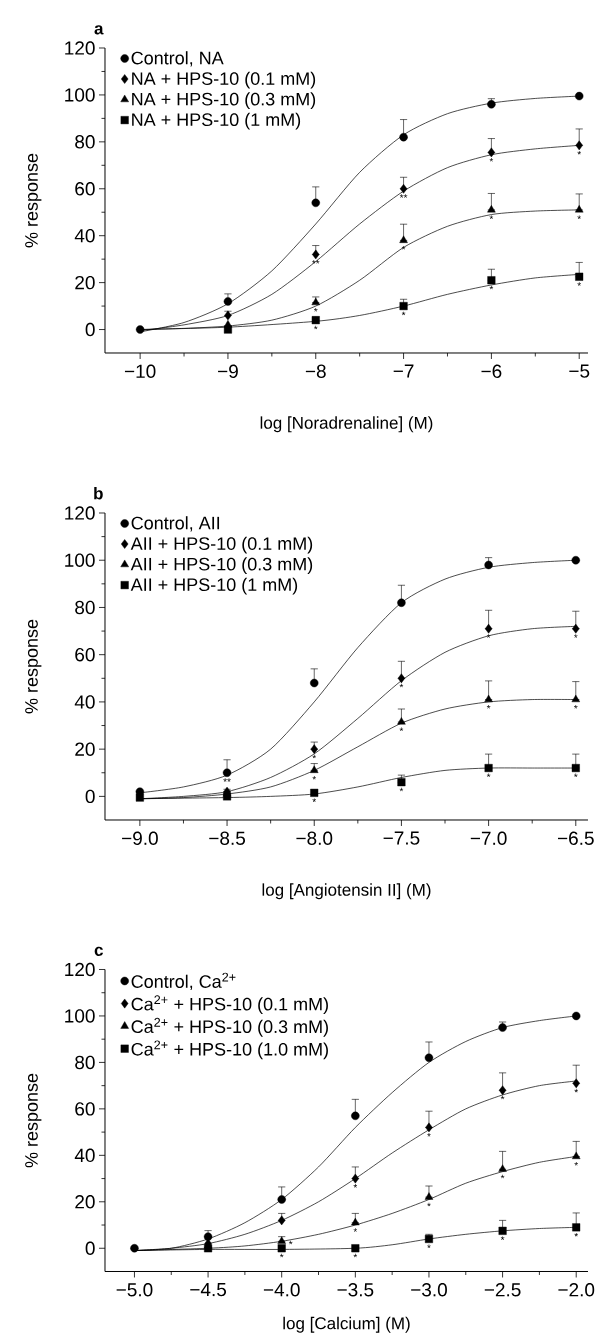 This screenshot has width=596, height=1339. What do you see at coordinates (575, 838) in the screenshot?
I see `x-tick-label: −6.5` at bounding box center [575, 838].